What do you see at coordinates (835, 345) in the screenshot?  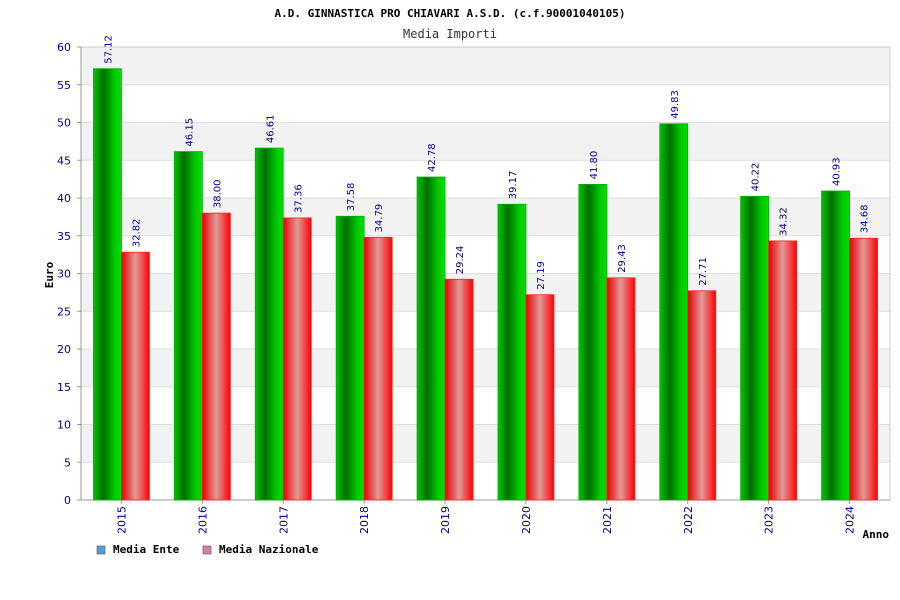 I see `bar-media-ente-2024` at bounding box center [835, 345].